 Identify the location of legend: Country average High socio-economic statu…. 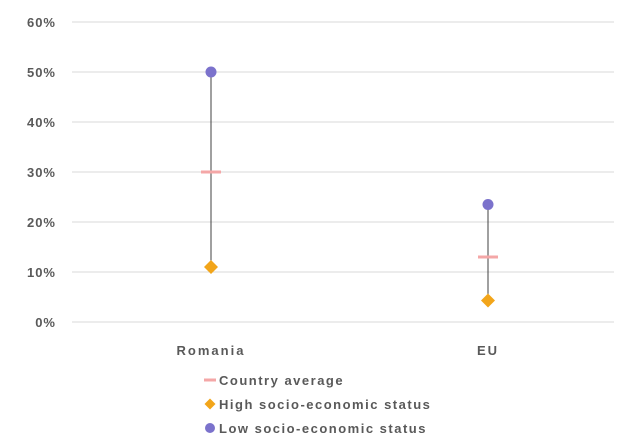
(317, 404).